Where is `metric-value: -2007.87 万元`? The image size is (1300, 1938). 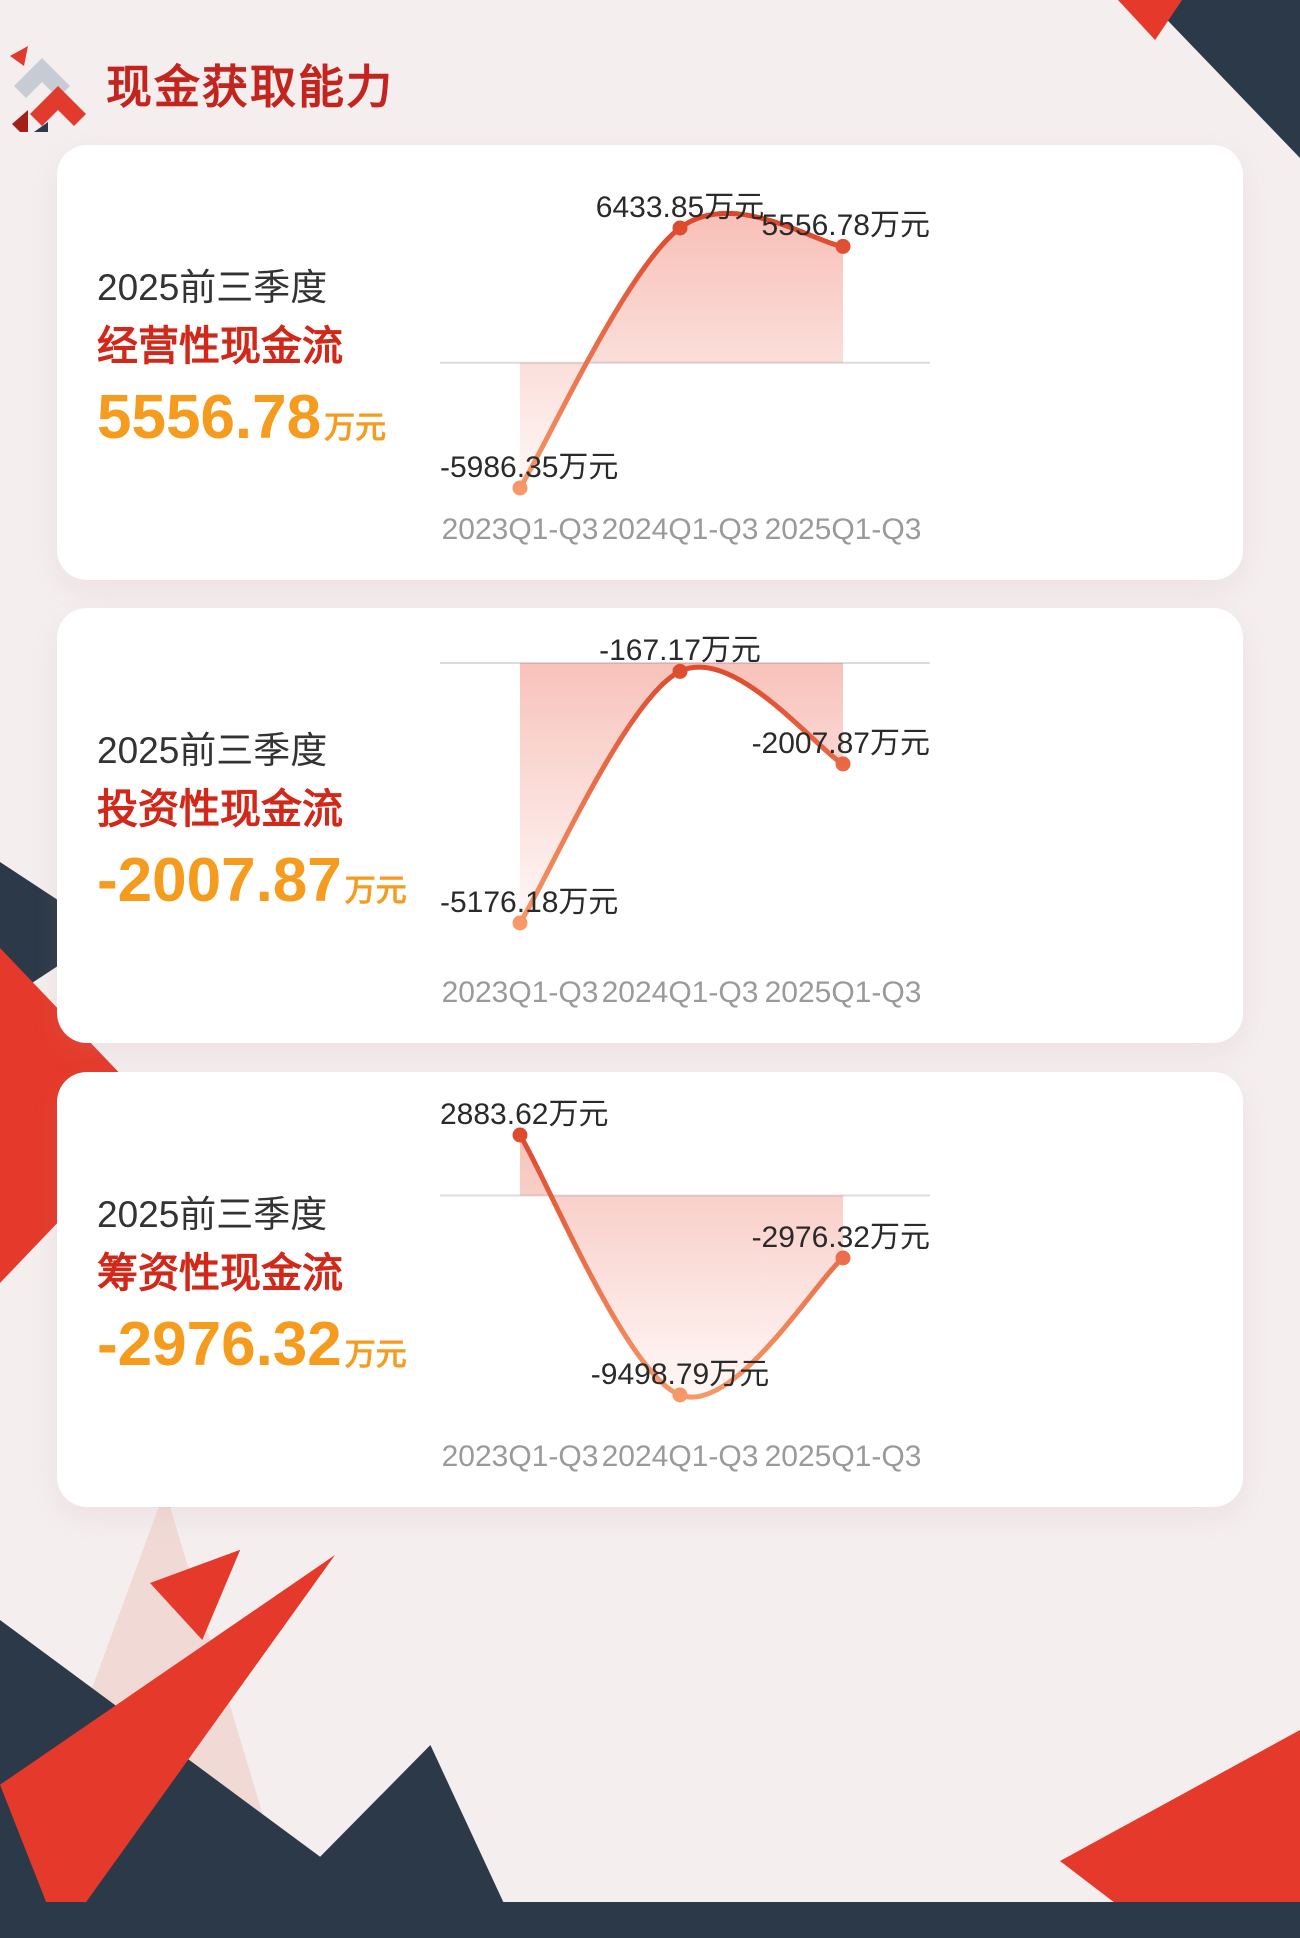
metric-value: -2007.87 万元 is located at coordinates (252, 880).